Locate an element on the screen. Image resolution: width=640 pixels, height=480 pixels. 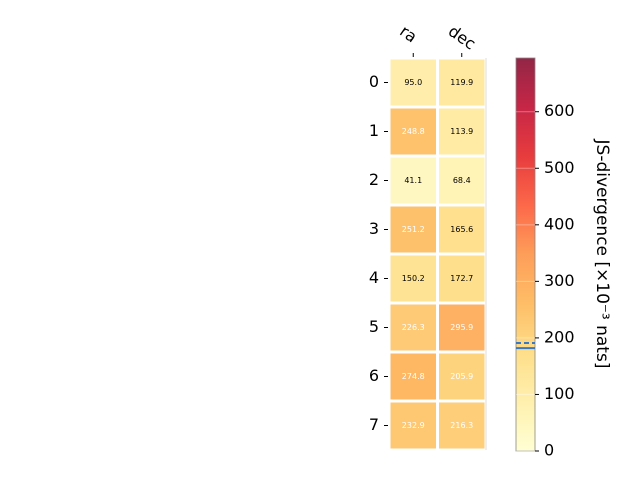
cell-value-label: 41.1 is located at coordinates (413, 180).